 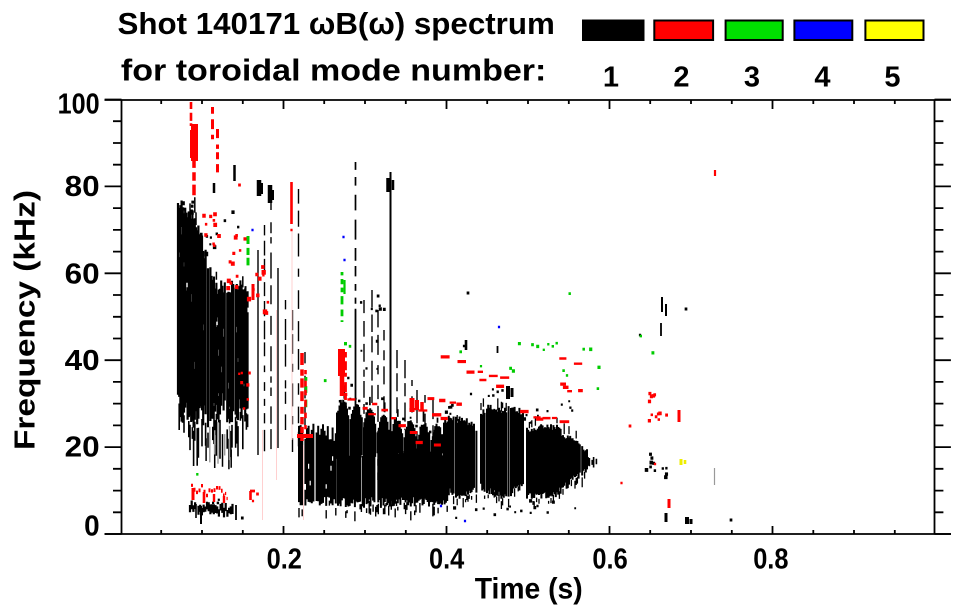 What do you see at coordinates (770, 559) in the screenshot?
I see `svg-text: 0.8` at bounding box center [770, 559].